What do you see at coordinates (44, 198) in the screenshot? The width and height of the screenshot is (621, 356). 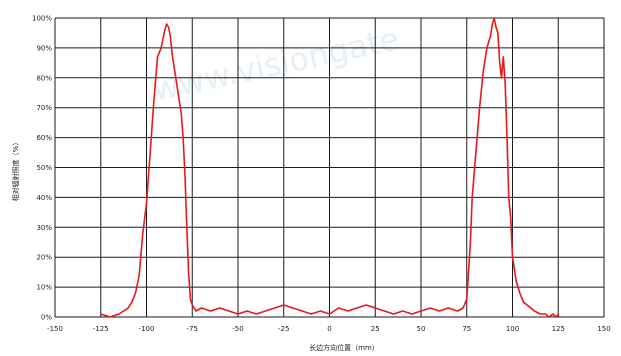 I see `y-tick-label: 40%` at bounding box center [44, 198].